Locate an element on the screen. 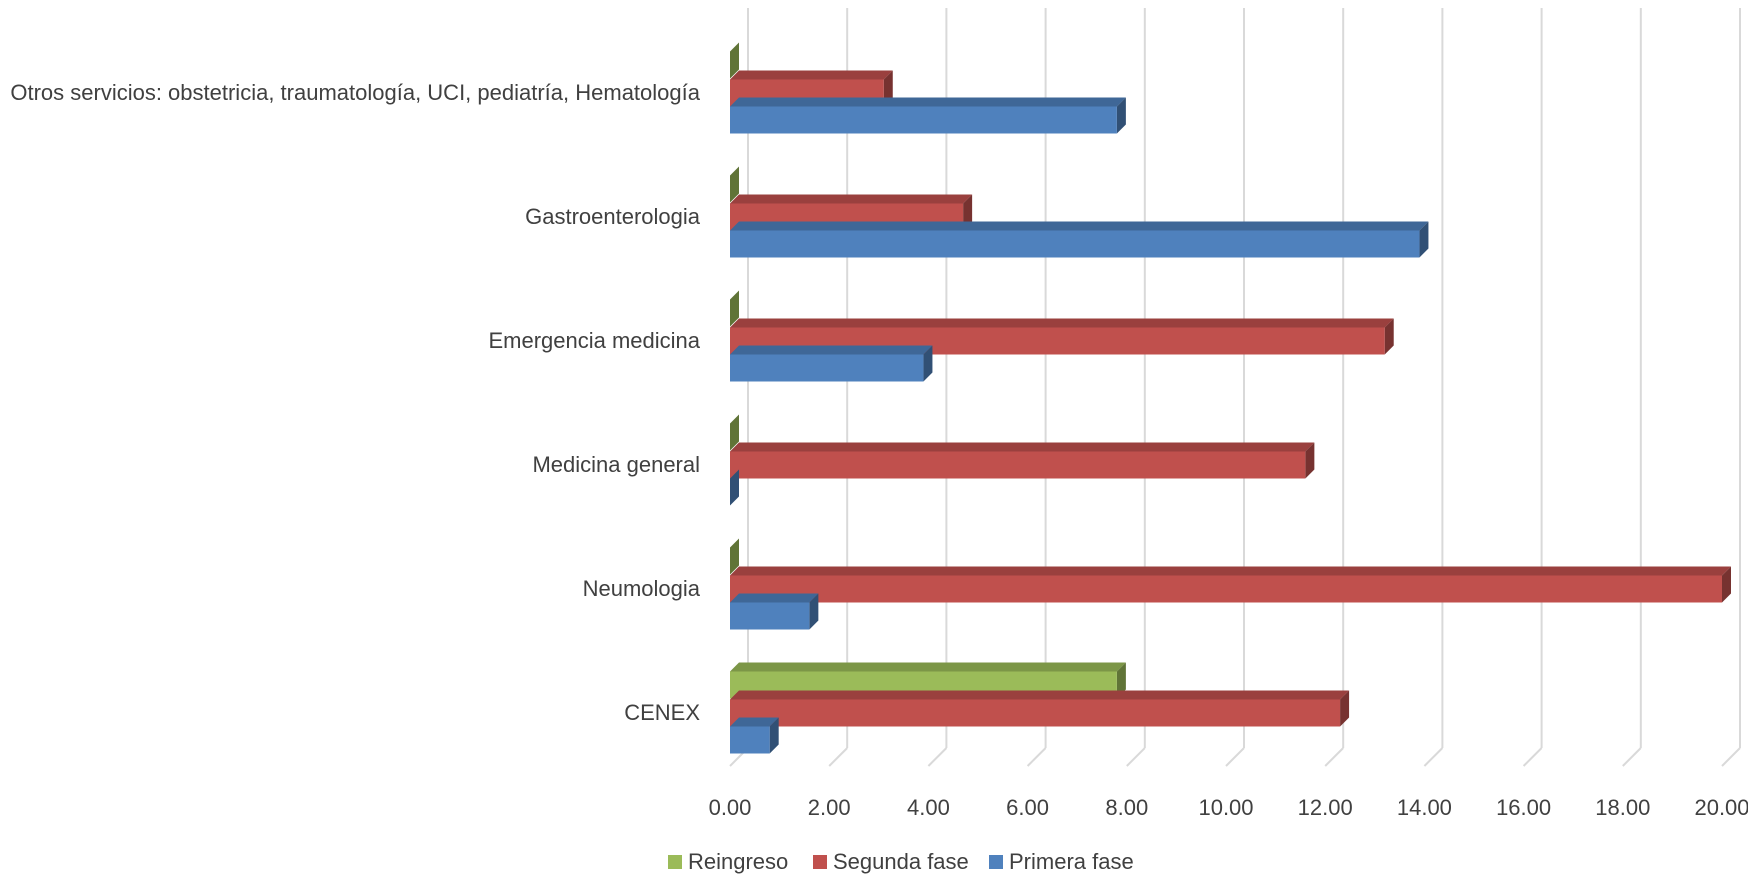 The height and width of the screenshot is (877, 1748). category-label: Gastroenterologia is located at coordinates (613, 216).